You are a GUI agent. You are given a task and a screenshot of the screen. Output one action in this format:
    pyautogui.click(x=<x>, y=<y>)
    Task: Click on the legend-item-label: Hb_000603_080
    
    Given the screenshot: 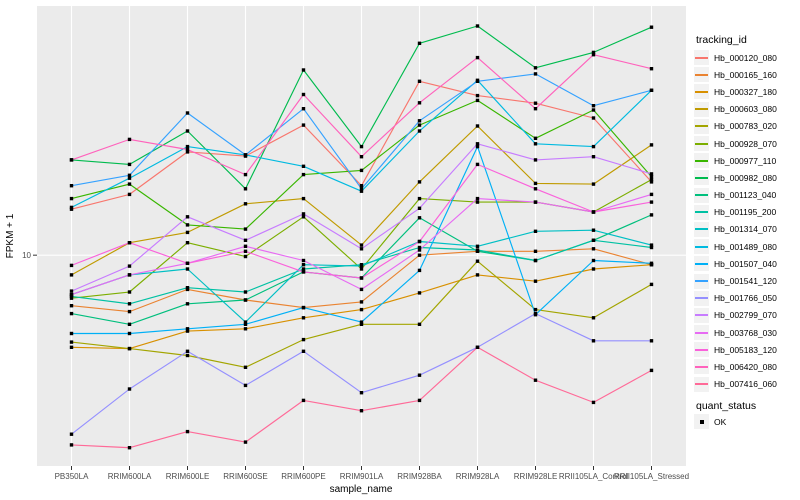 What is the action you would take?
    pyautogui.click(x=745, y=109)
    